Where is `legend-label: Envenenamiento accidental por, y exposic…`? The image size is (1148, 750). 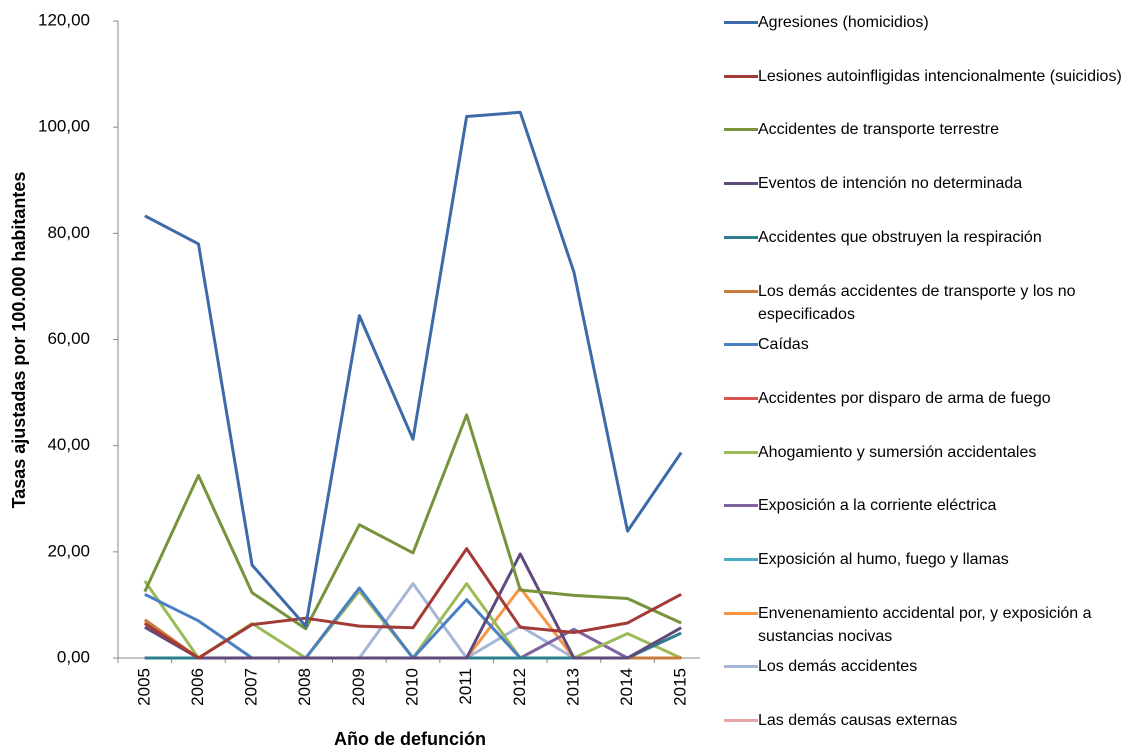
legend-label: Envenenamiento accidental por, y exposic… is located at coordinates (925, 624).